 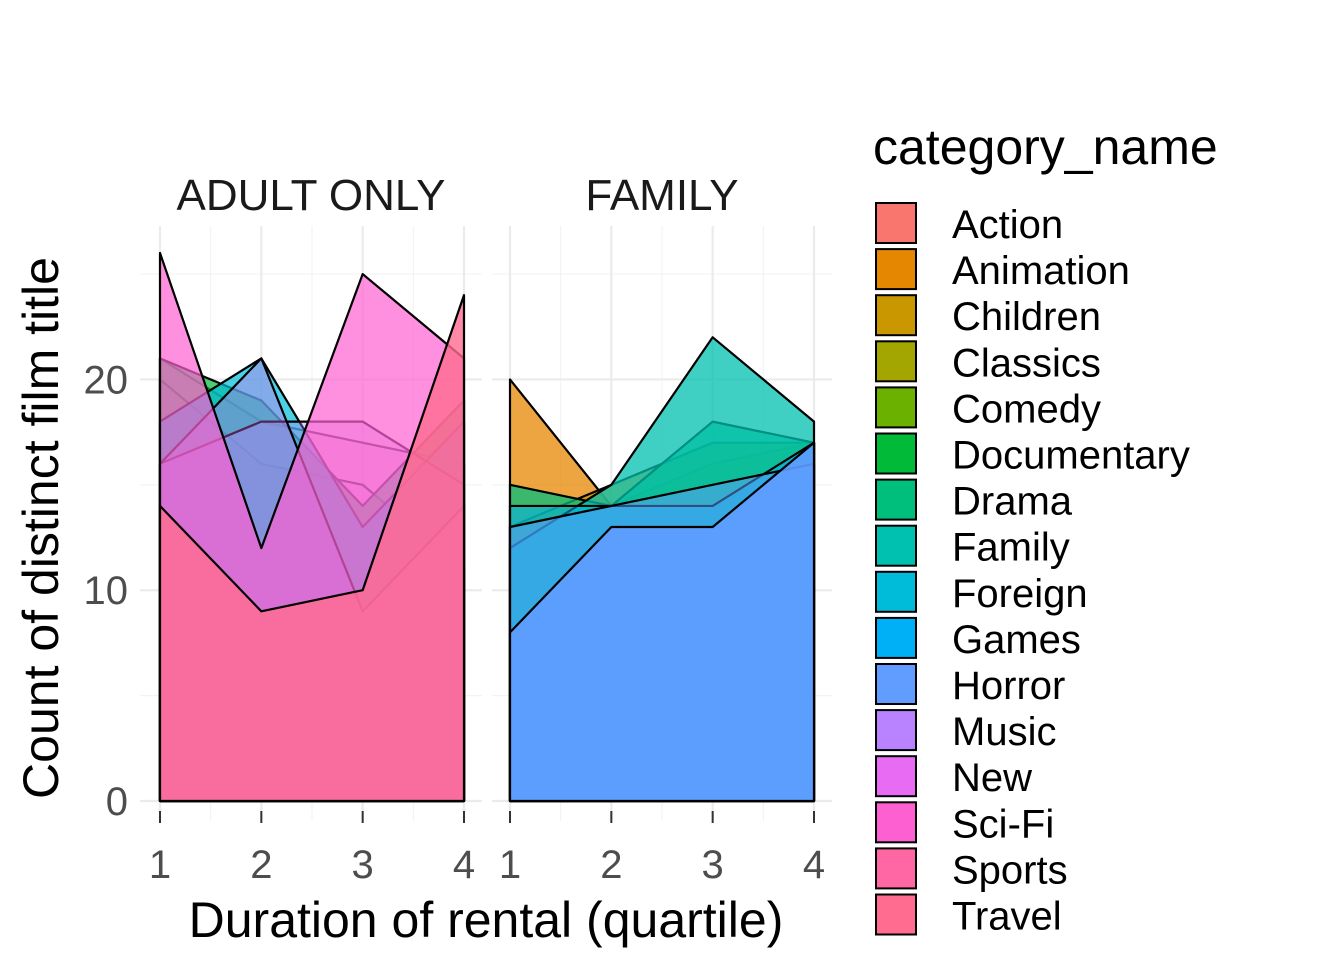 I want to click on legend-item: Children, so click(x=988, y=316).